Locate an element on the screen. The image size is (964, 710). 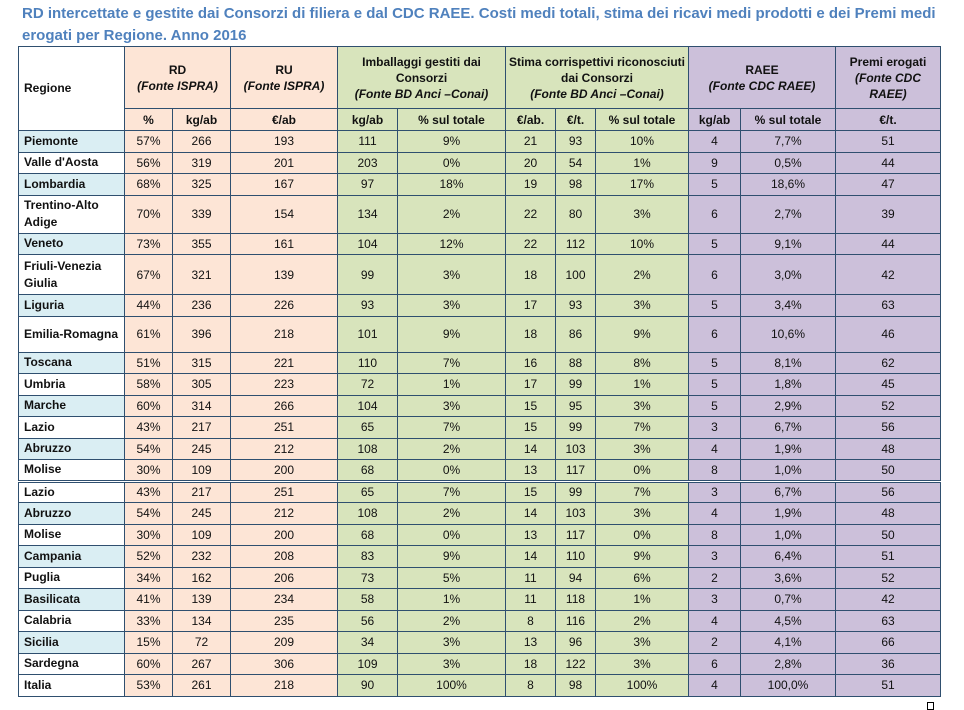
table-row: Toscana 51% 315 221 110 7% 16 88 8% 5 8,1% 62 is located at coordinates (479, 362).